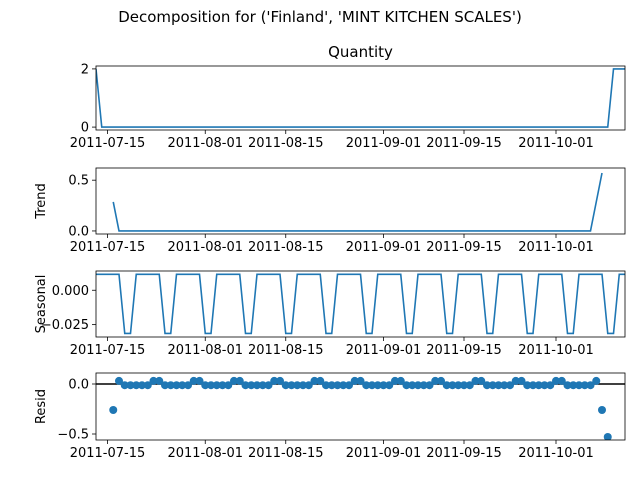  What do you see at coordinates (384, 453) in the screenshot?
I see `resid-xtick-label: 2011-09-01` at bounding box center [384, 453].